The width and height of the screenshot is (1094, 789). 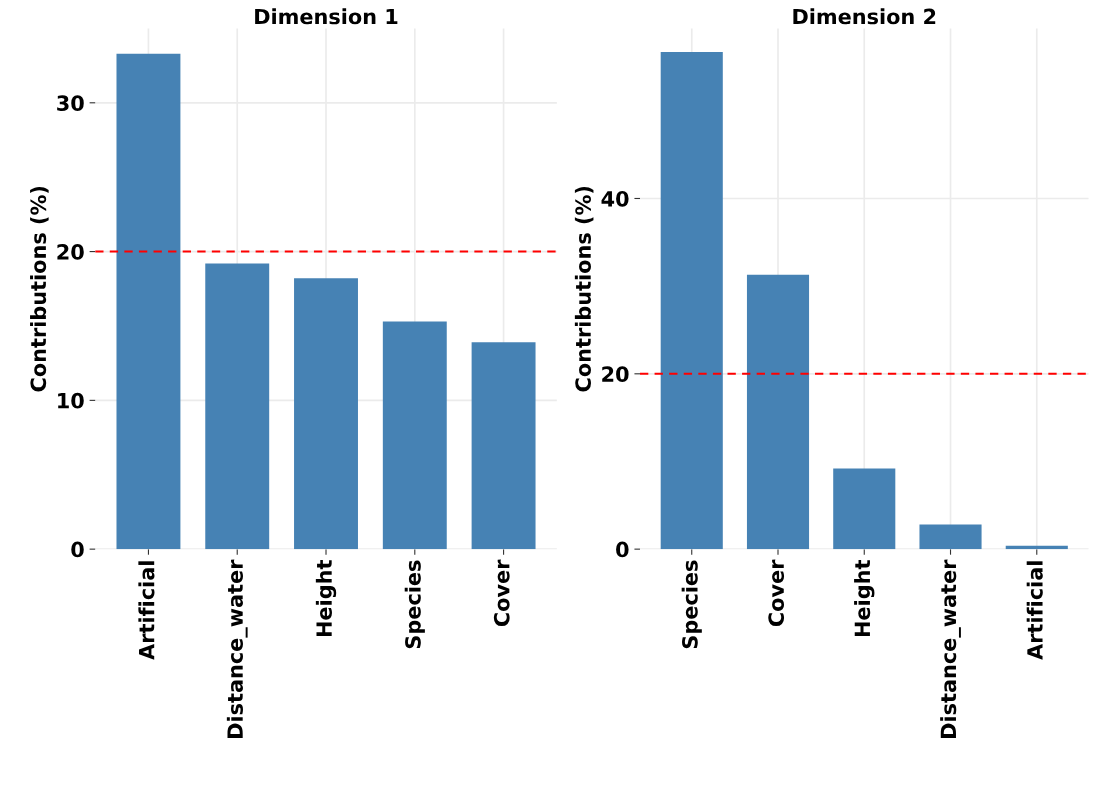 I want to click on chart-title: Dimension 2, so click(x=864, y=16).